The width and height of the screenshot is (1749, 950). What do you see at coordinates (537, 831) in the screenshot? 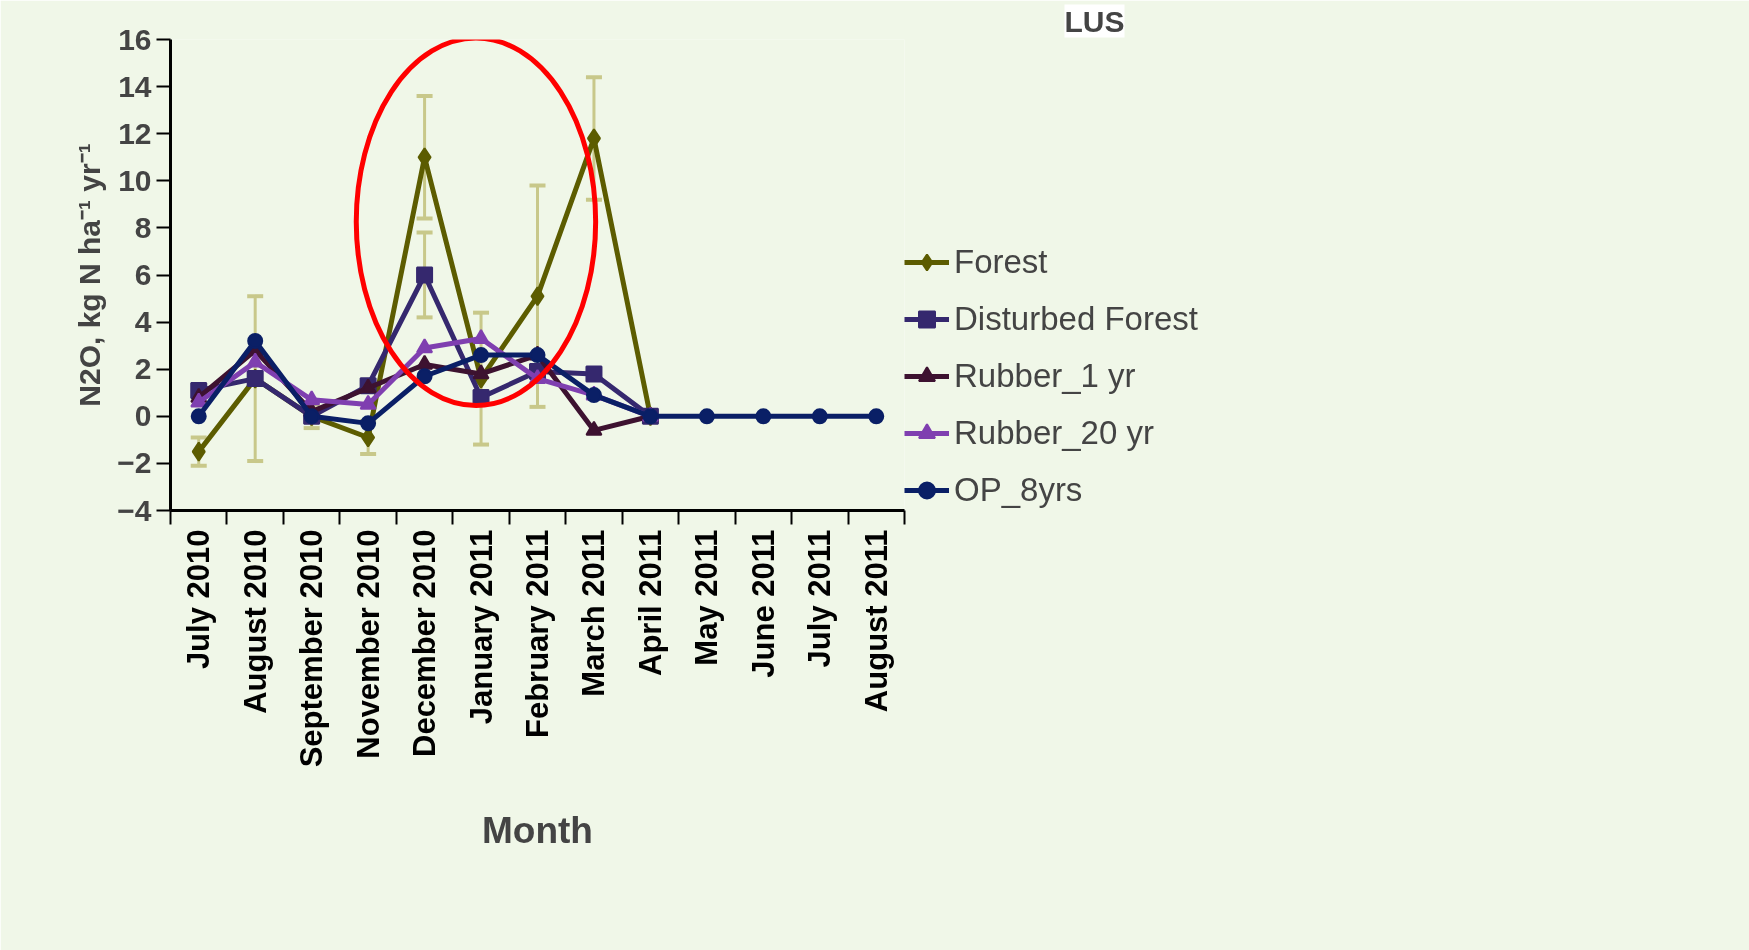
I see `x-axis-title: Month` at bounding box center [537, 831].